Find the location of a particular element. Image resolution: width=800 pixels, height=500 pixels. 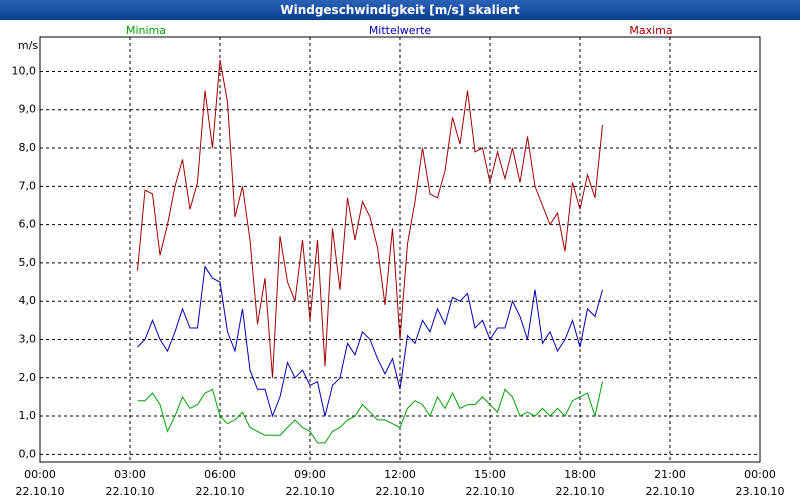

legend-label: Maxima is located at coordinates (650, 30).